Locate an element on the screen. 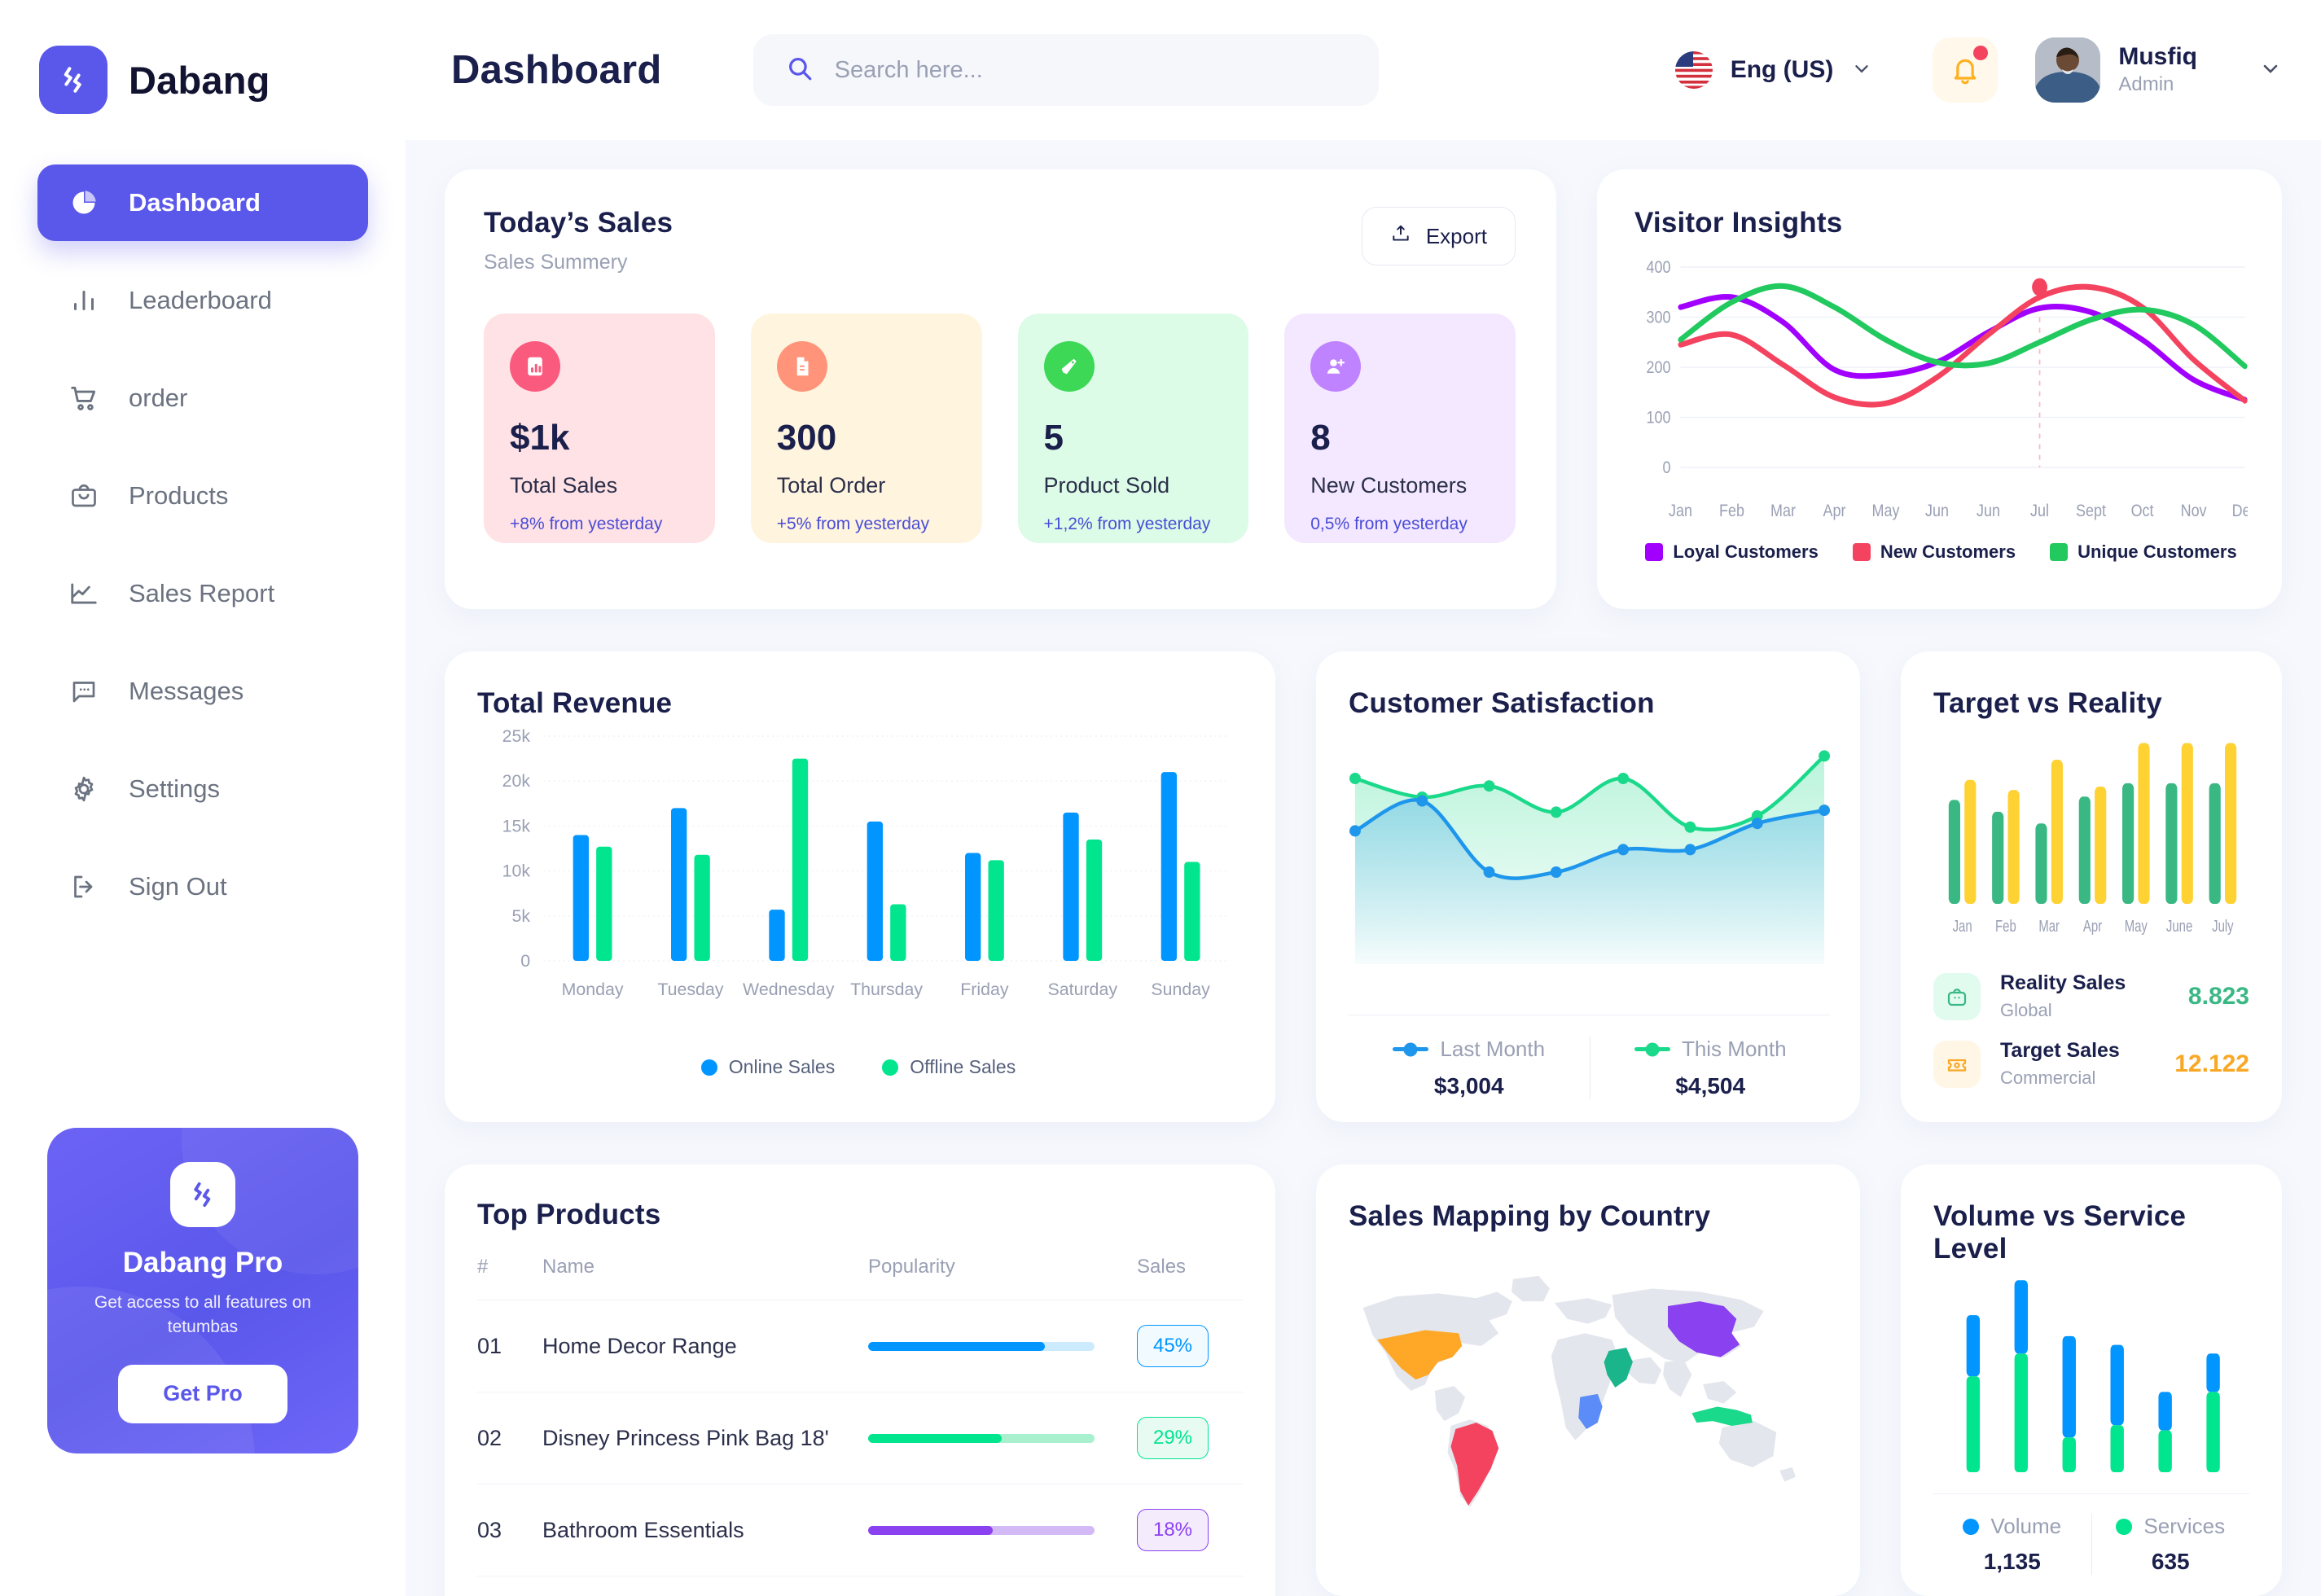 The height and width of the screenshot is (1596, 2321). satisfaction-this-month: This Month $4,504 is located at coordinates (1710, 1068).